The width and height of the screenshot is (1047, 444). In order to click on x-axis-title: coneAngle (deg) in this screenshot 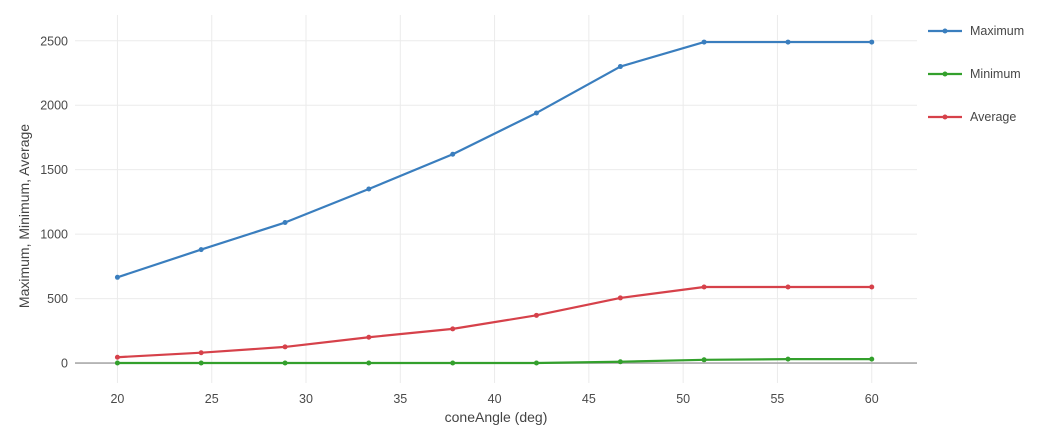, I will do `click(496, 417)`.